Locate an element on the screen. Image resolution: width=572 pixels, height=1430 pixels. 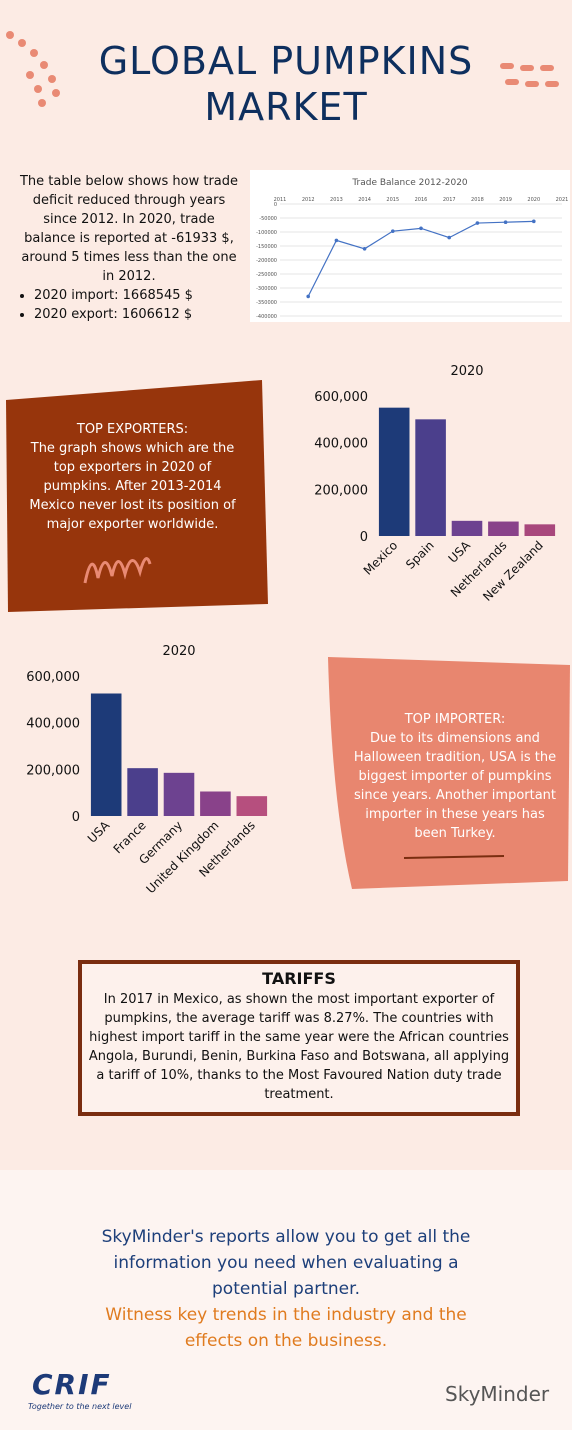
y-tick-label: -350000 is located at coordinates (266, 303).